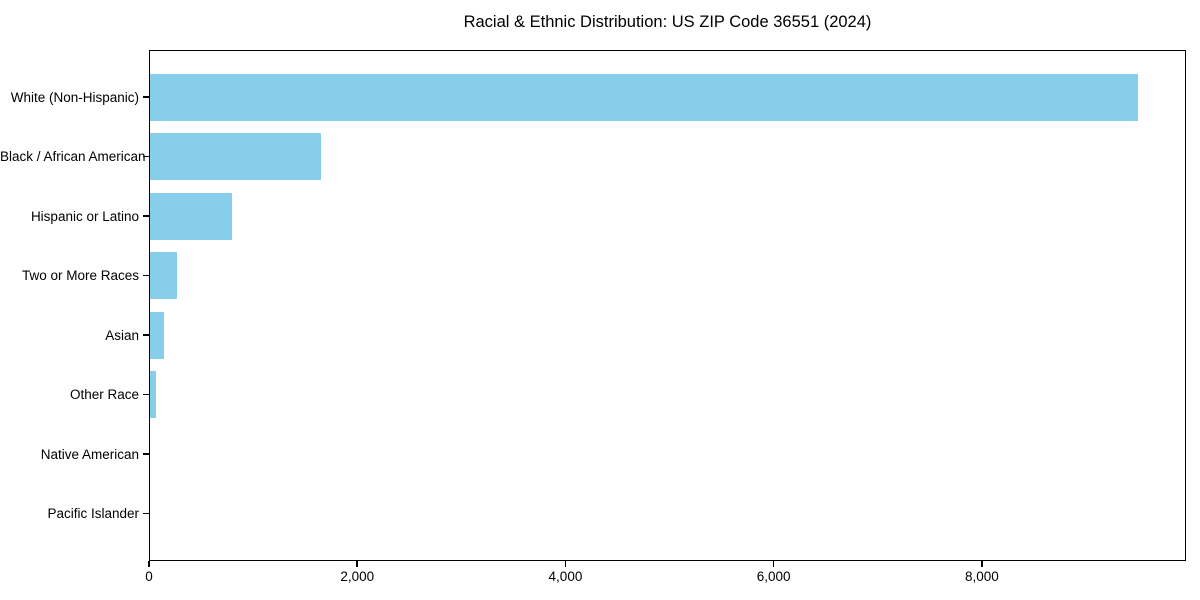  I want to click on y-axis-label: Pacific Islander, so click(93, 513).